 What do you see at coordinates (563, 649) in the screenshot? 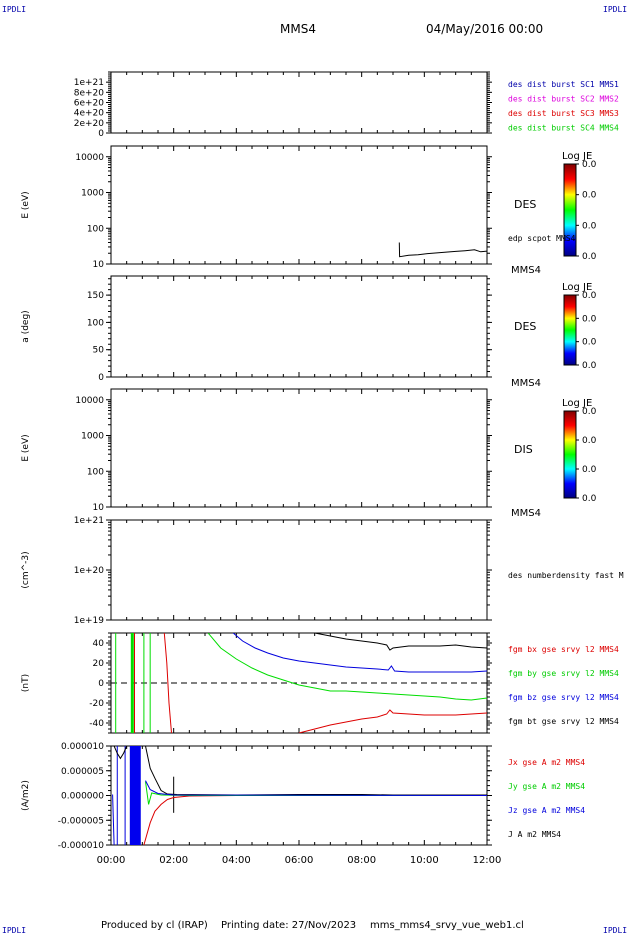
I see `legend-entry: fgm bx gse srvy l2 MMS4` at bounding box center [563, 649].